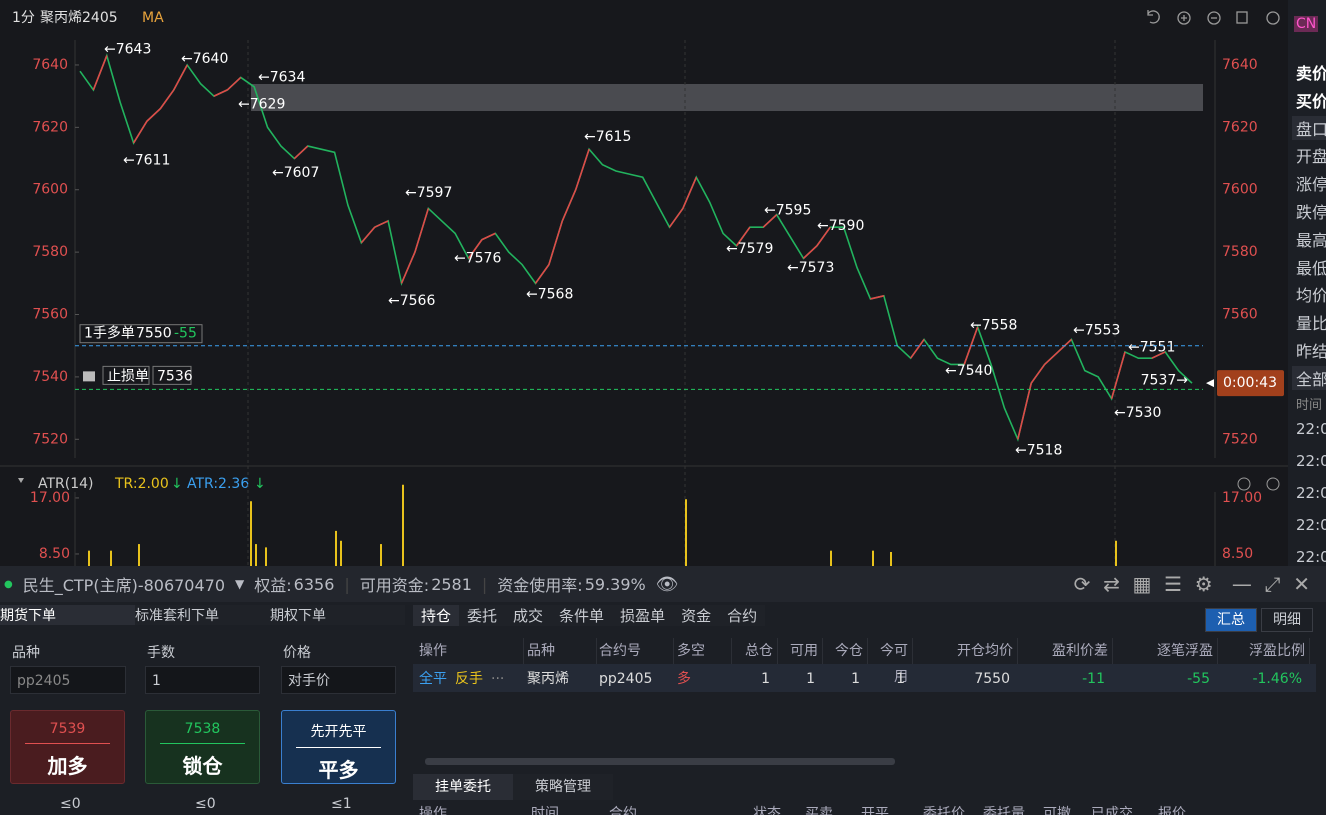 The width and height of the screenshot is (1326, 815). Describe the element at coordinates (433, 679) in the screenshot. I see `cell: 全平` at that location.